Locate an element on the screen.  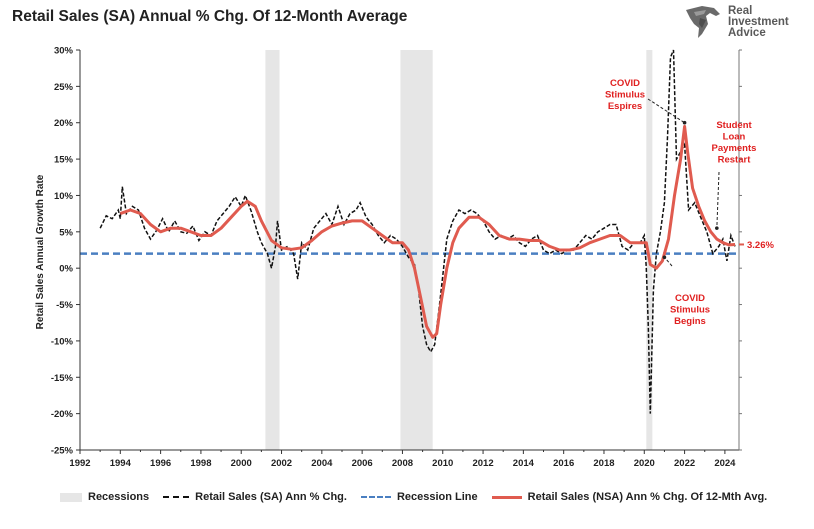
legend-label: Recession Line is located at coordinates (437, 497).